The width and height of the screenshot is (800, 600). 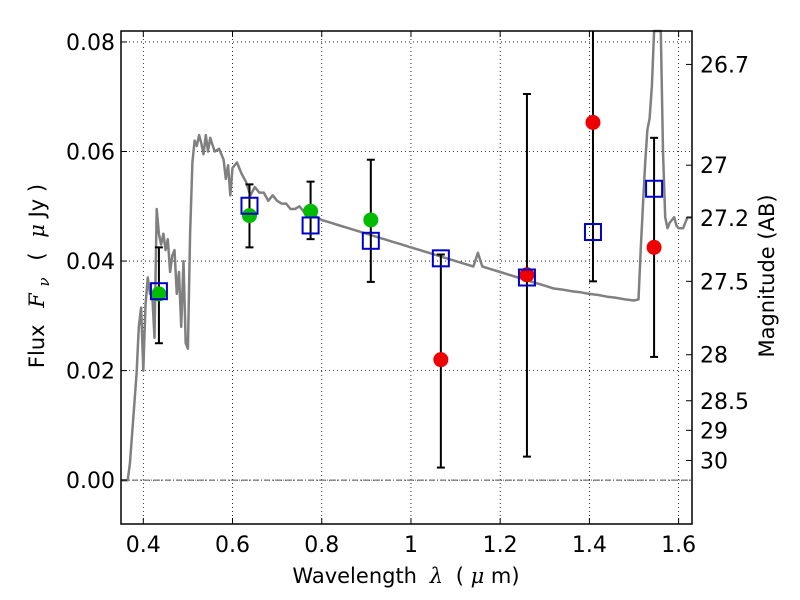 I want to click on y2-axis-ticks: 26.7 27 27.2 27.5 28 28.5 29 30, so click(x=717, y=263).